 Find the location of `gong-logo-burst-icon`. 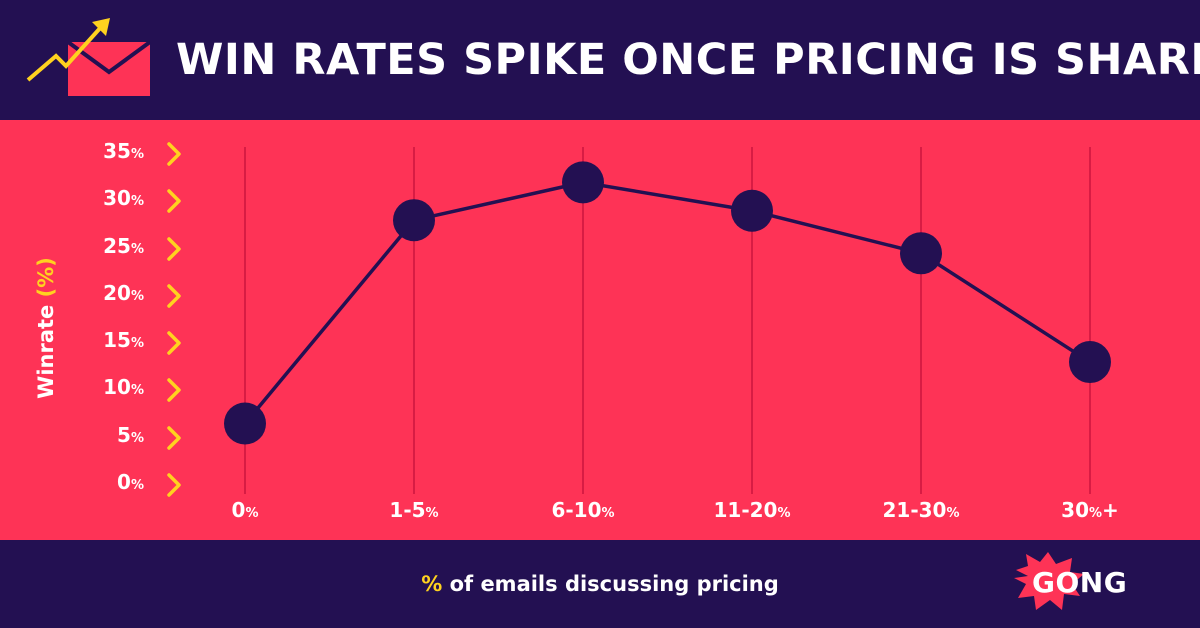

gong-logo-burst-icon is located at coordinates (1049, 581).